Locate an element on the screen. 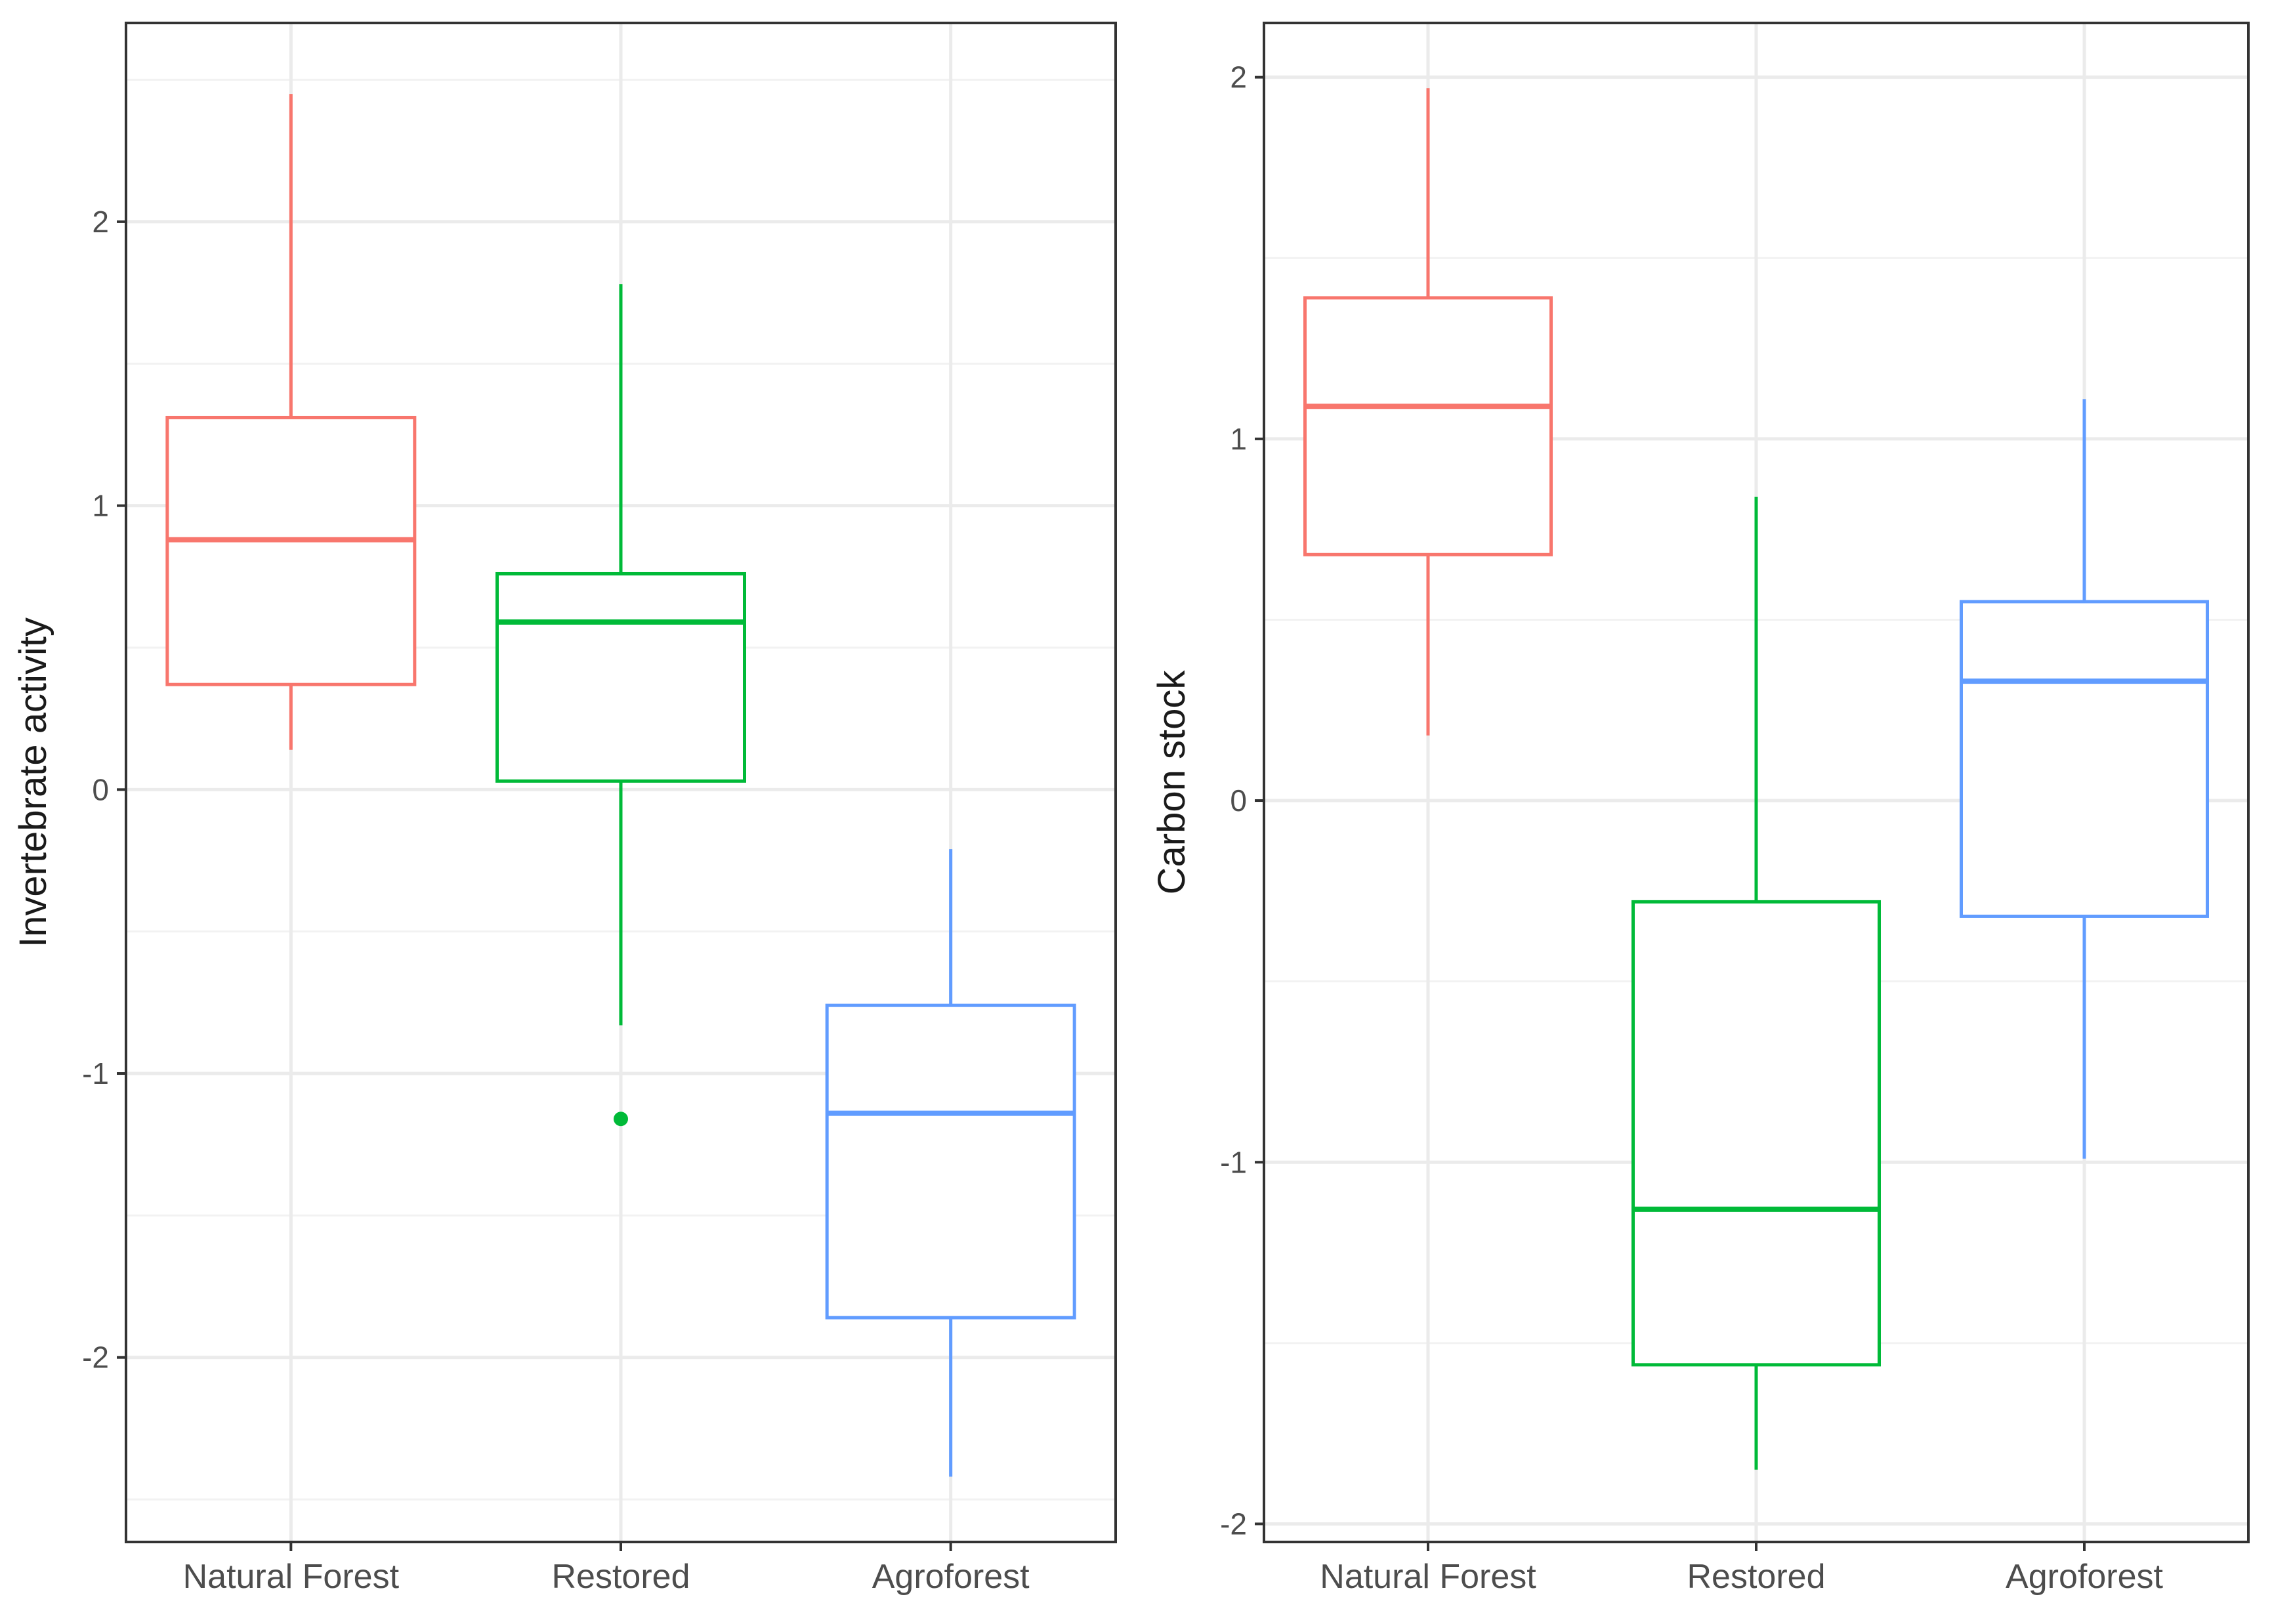 This screenshot has height=1624, width=2272. y-axis-title: Carbon stock is located at coordinates (1171, 783).